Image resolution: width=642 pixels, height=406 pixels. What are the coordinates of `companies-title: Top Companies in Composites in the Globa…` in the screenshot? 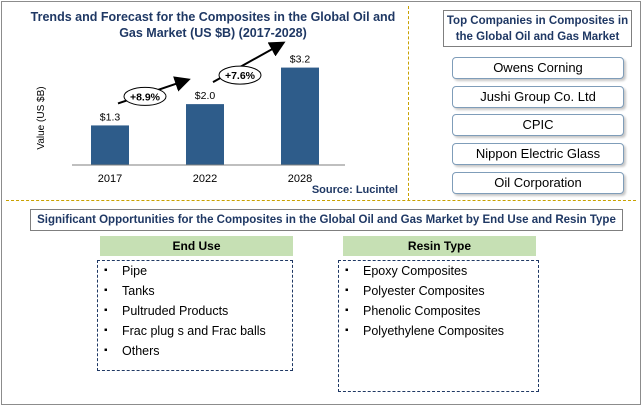 It's located at (537, 28).